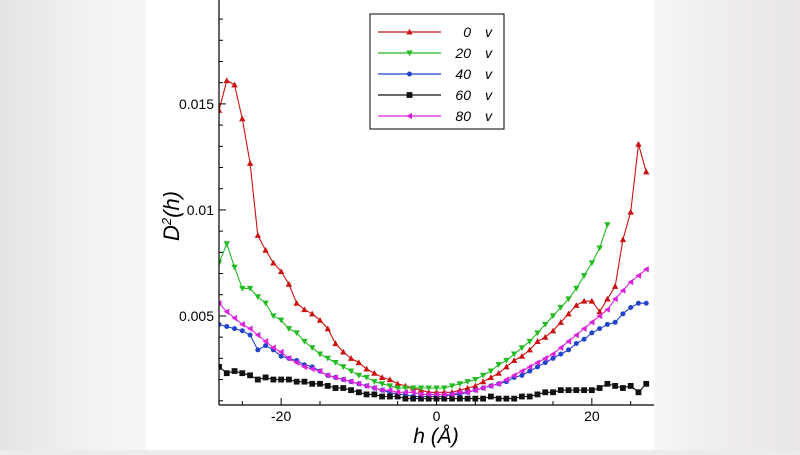  What do you see at coordinates (435, 74) in the screenshot?
I see `legend-item: 40 v` at bounding box center [435, 74].